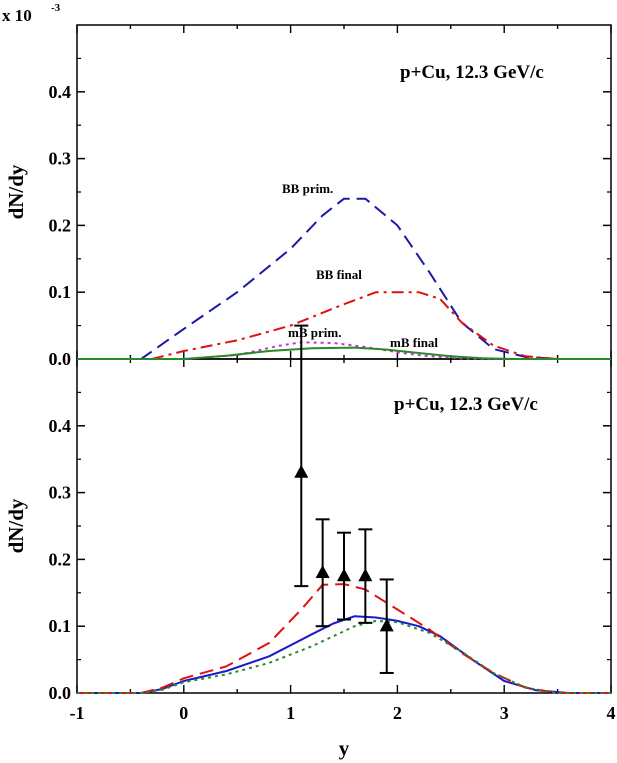 The height and width of the screenshot is (763, 617). I want to click on bottom-series-dotted-green, so click(344, 656).